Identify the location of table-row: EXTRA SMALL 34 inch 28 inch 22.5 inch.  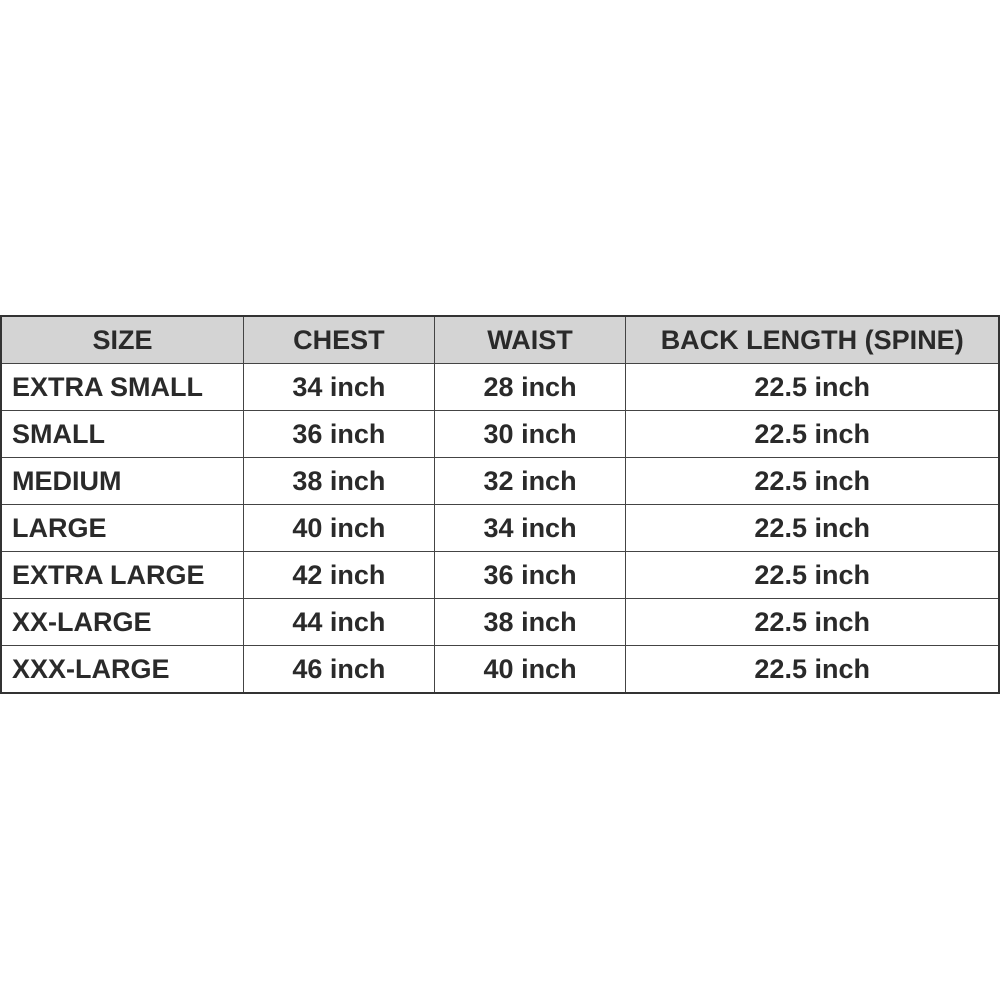
(500, 387).